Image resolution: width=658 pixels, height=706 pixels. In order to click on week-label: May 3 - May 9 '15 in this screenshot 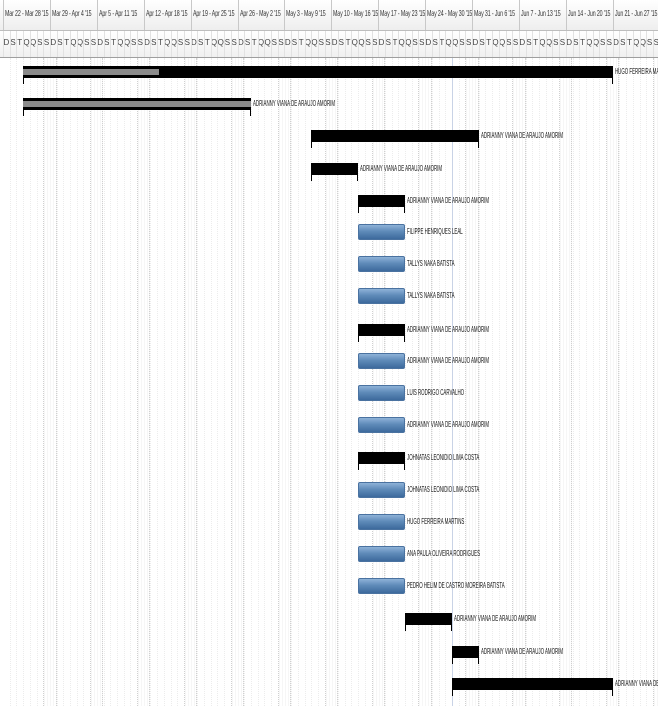, I will do `click(306, 13)`.